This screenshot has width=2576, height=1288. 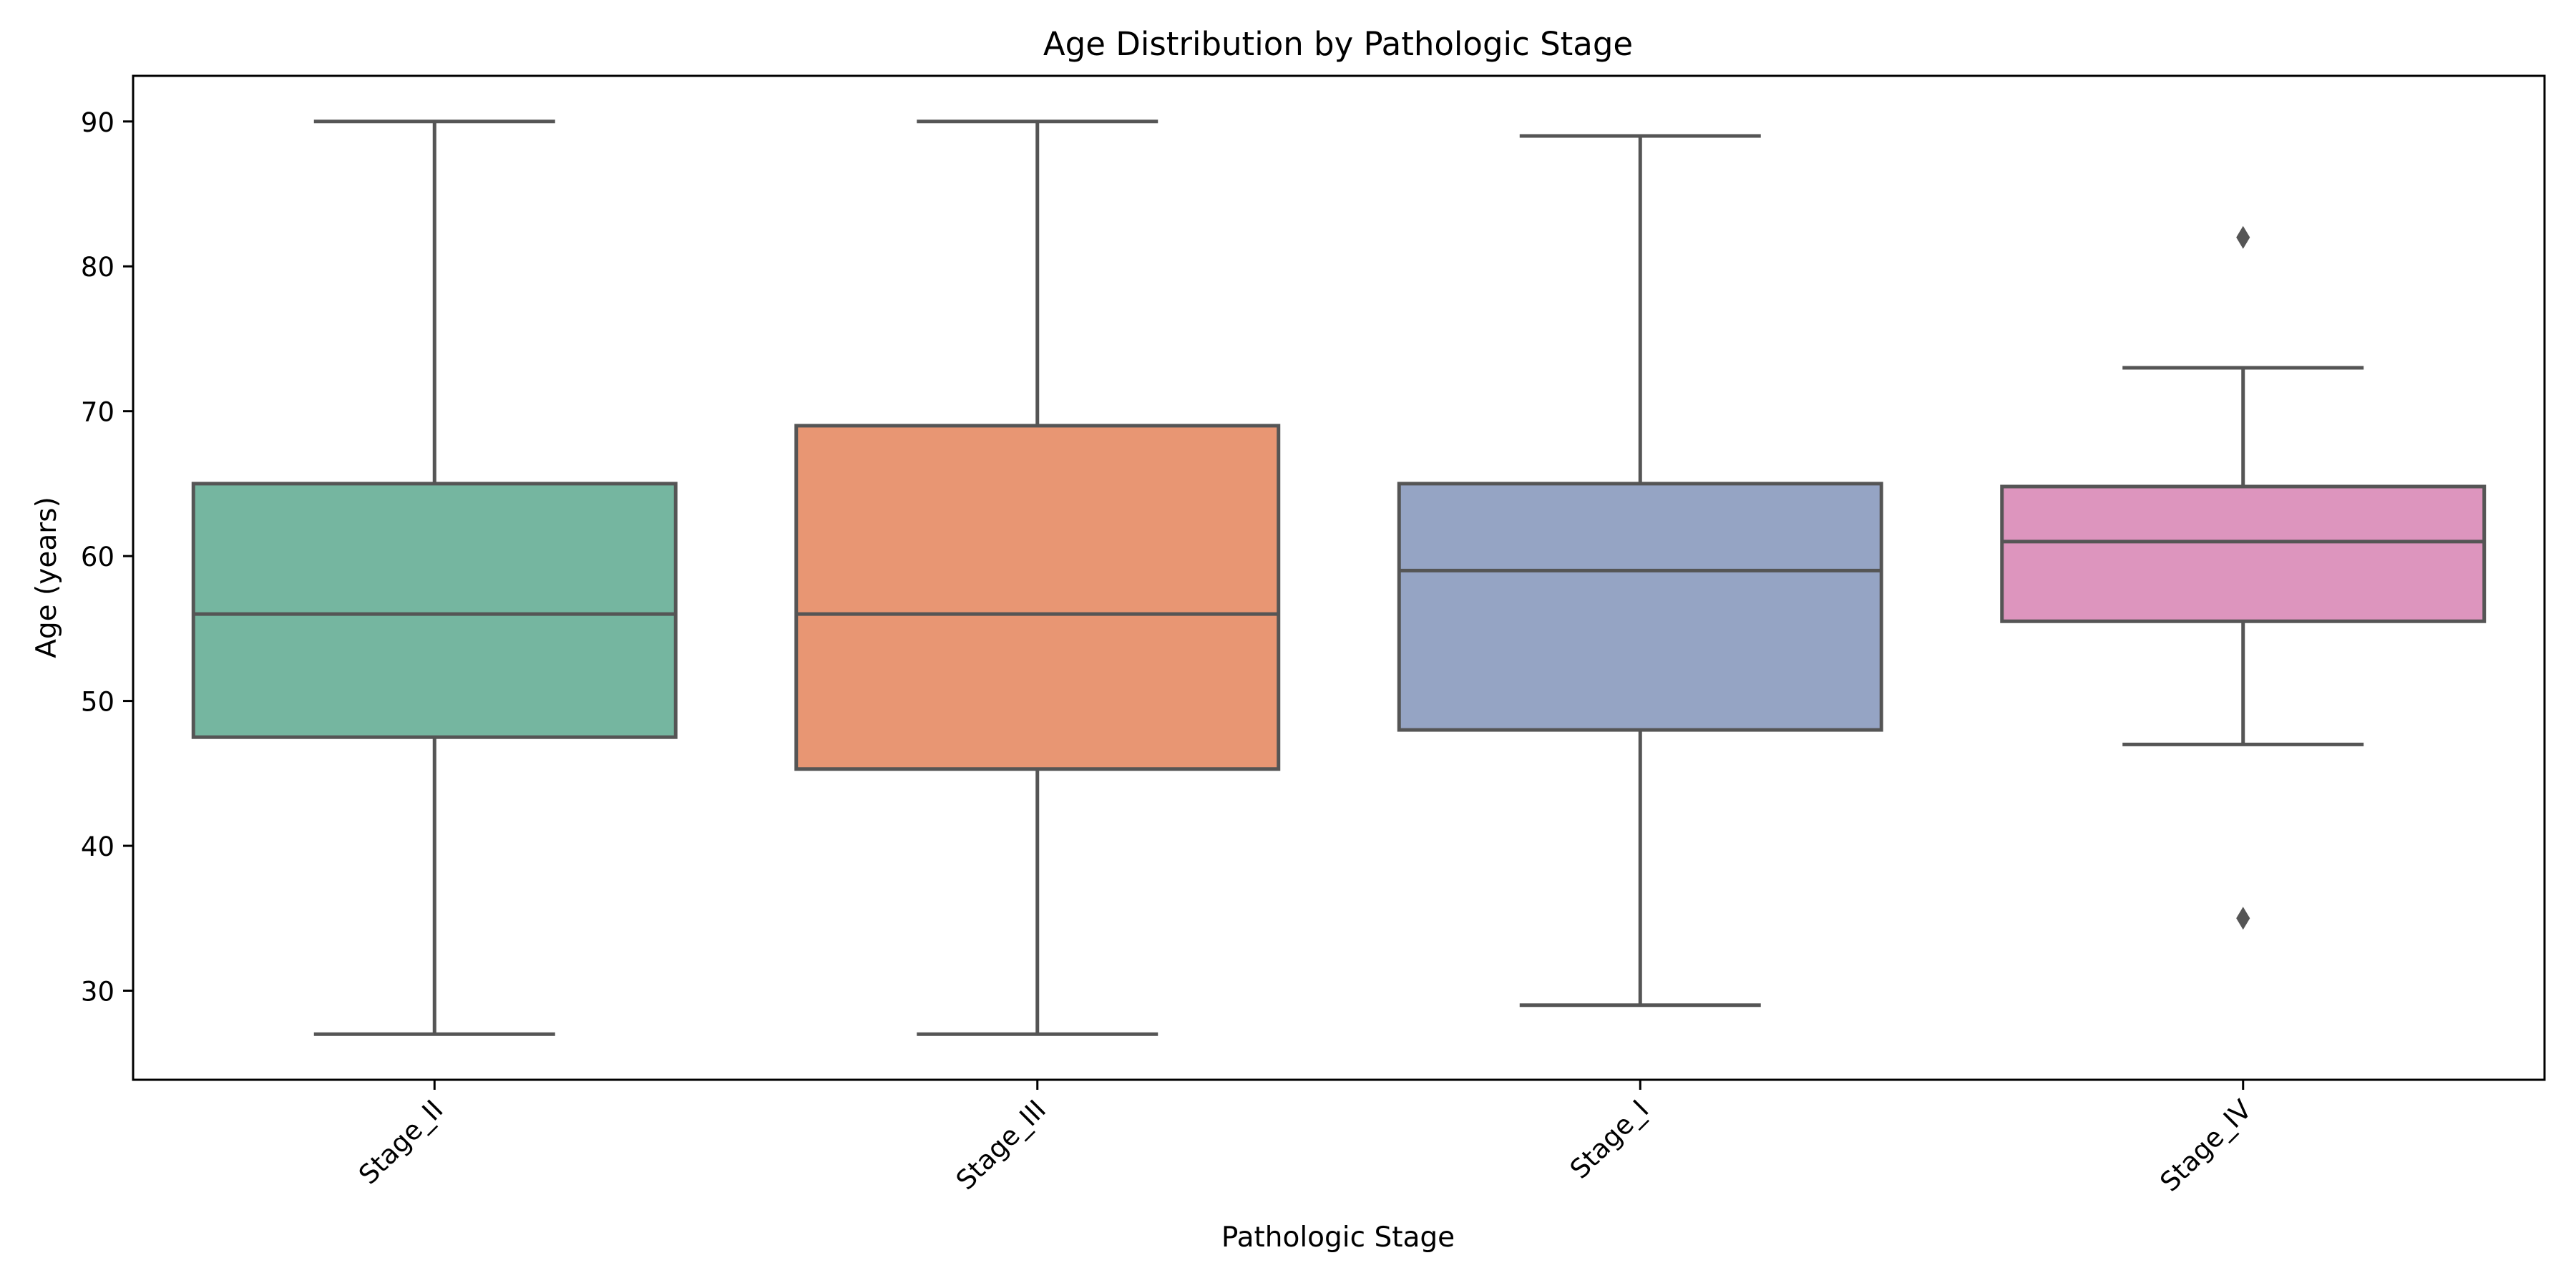 What do you see at coordinates (97, 412) in the screenshot?
I see `y-tick-label: 70` at bounding box center [97, 412].